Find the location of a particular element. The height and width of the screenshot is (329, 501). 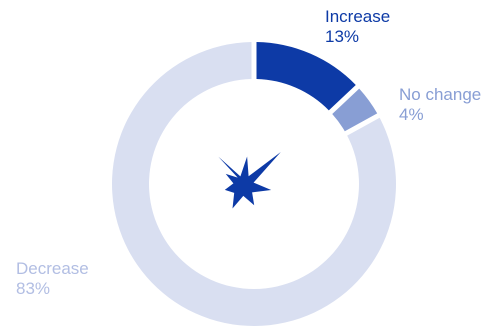

label-decrease: Decrease 83% is located at coordinates (52, 279).